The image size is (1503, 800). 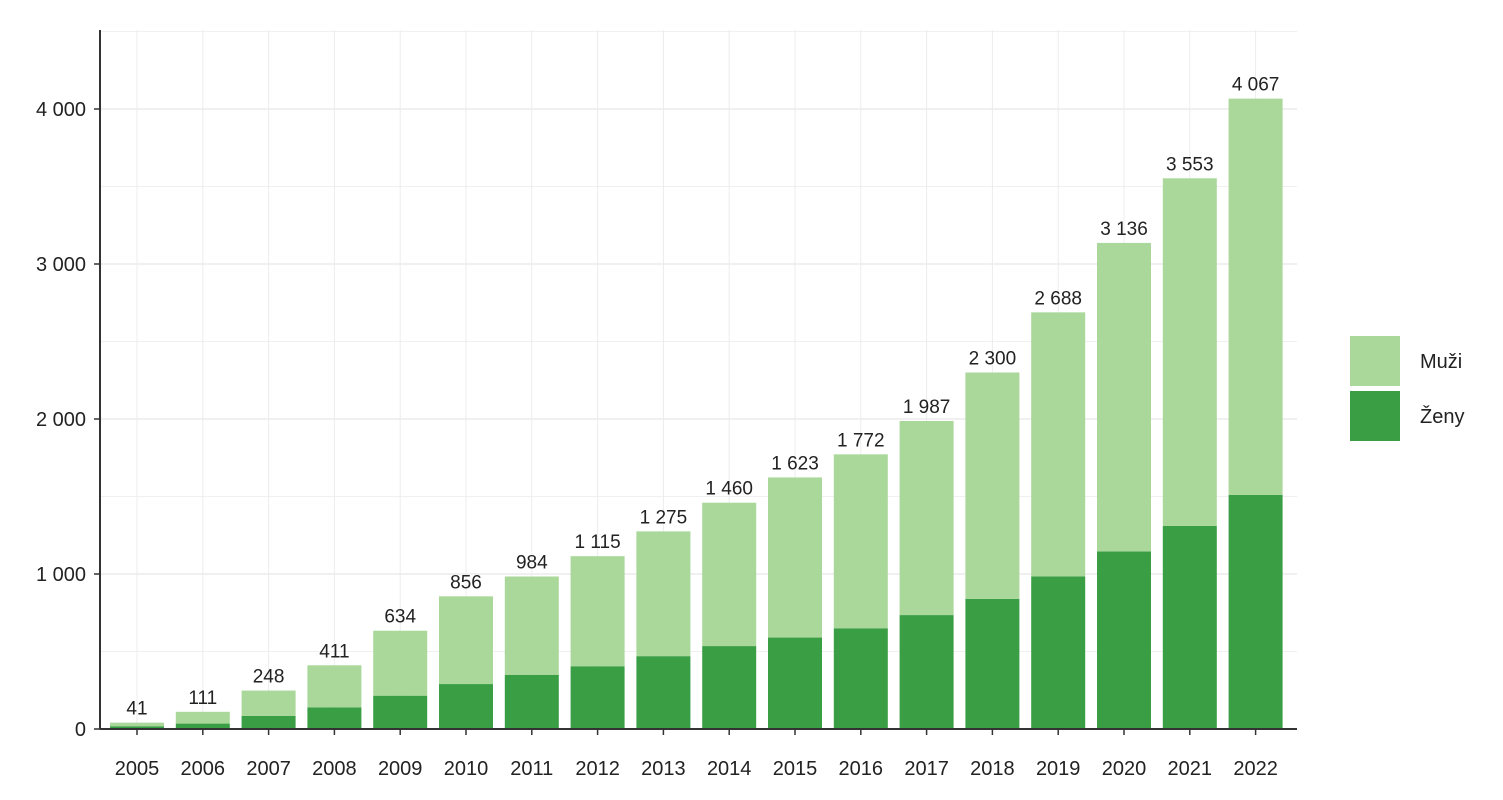 What do you see at coordinates (1124, 229) in the screenshot?
I see `data-label: 3 136` at bounding box center [1124, 229].